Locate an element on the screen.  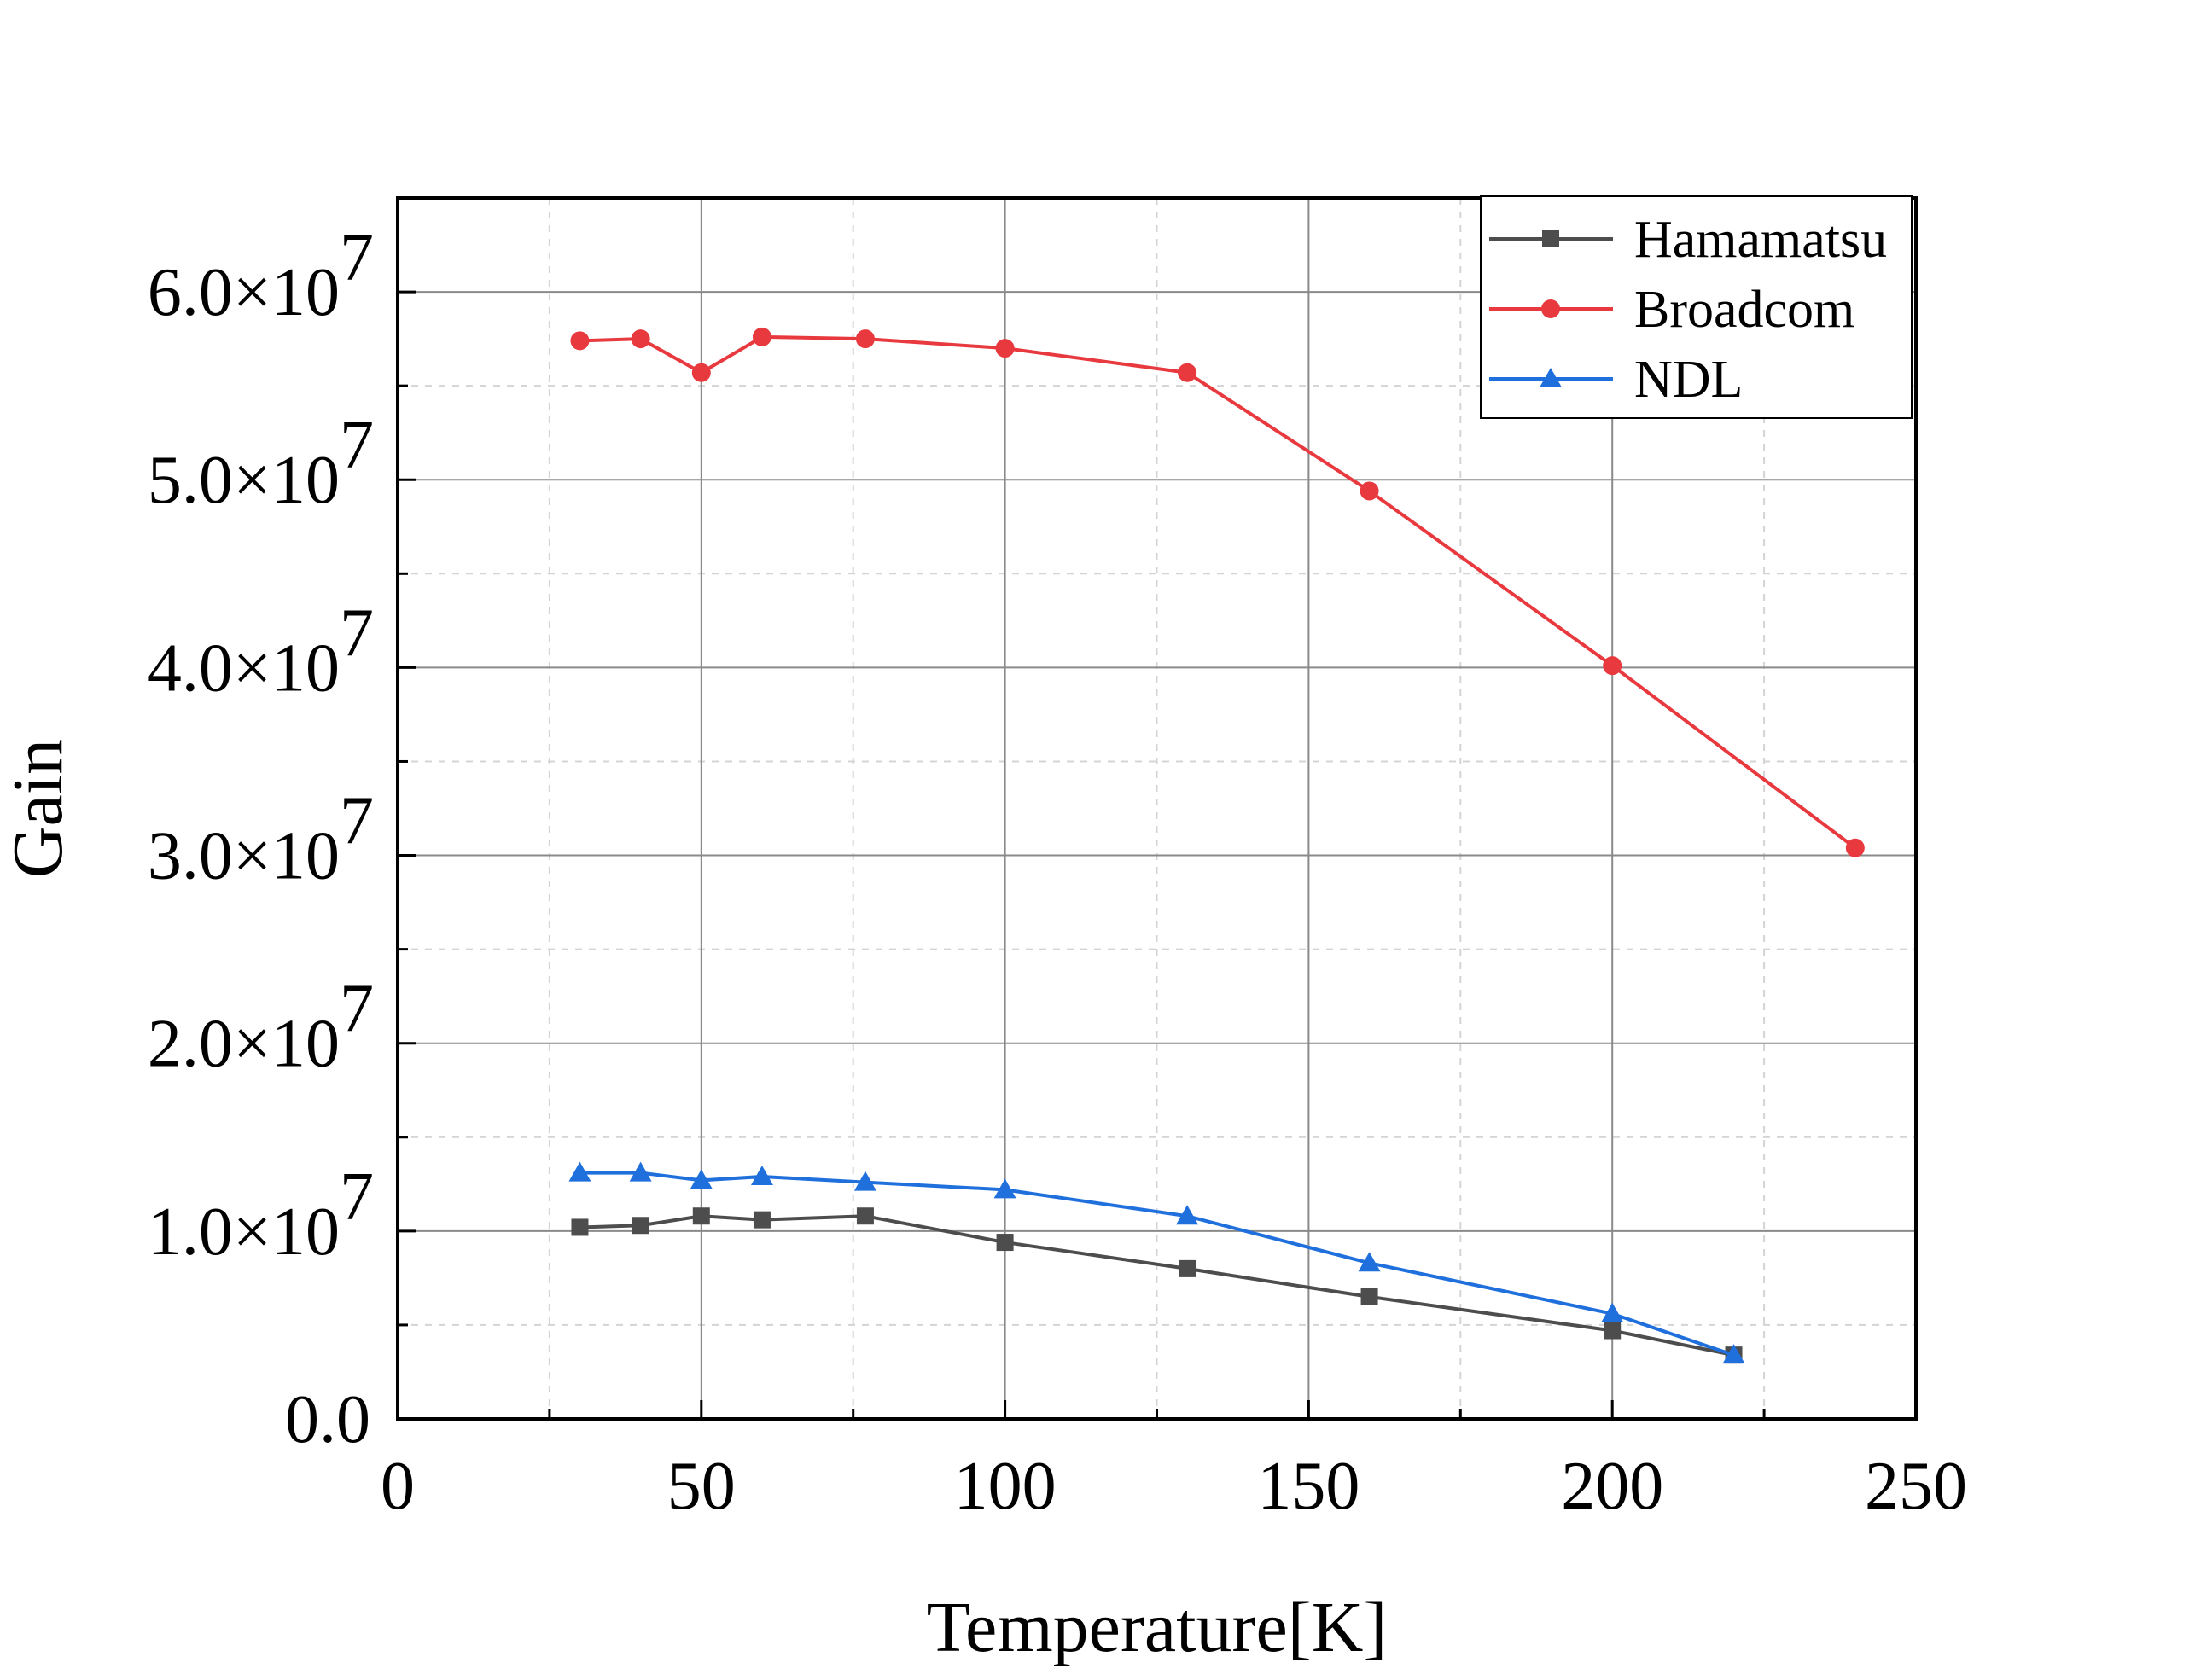
legend-label-broadcom: Broadcom is located at coordinates (1744, 310).